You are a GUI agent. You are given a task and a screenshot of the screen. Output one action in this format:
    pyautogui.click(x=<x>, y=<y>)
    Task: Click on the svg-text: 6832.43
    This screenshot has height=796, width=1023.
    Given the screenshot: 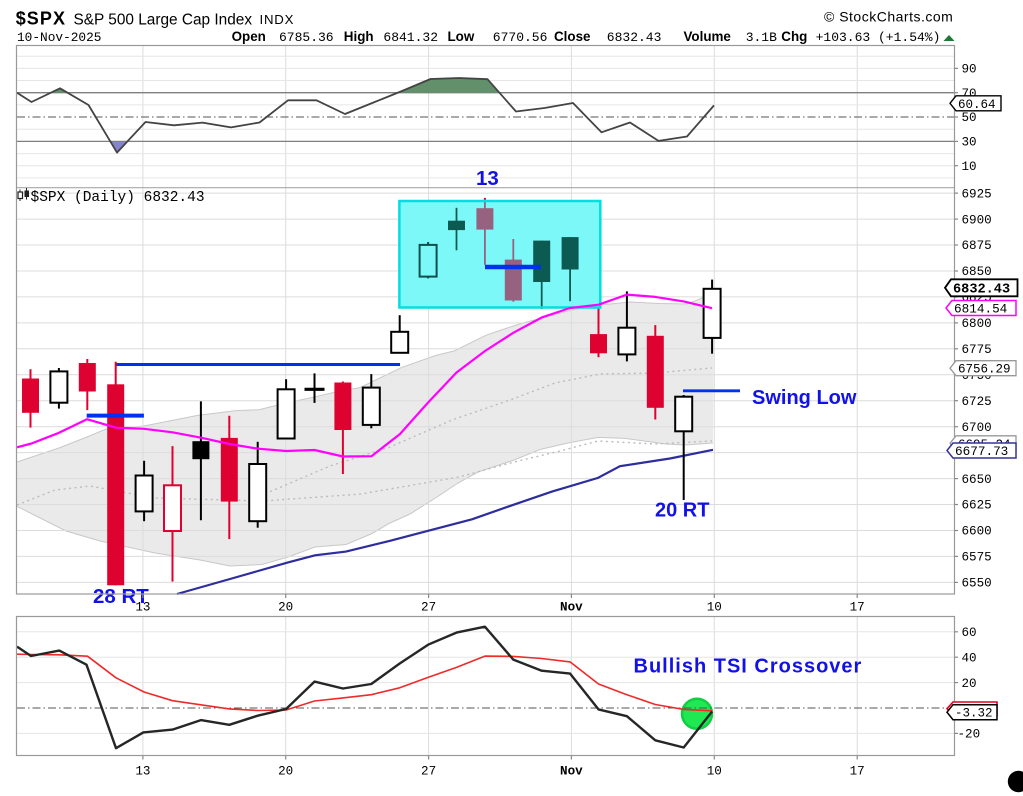 What is the action you would take?
    pyautogui.click(x=981, y=290)
    